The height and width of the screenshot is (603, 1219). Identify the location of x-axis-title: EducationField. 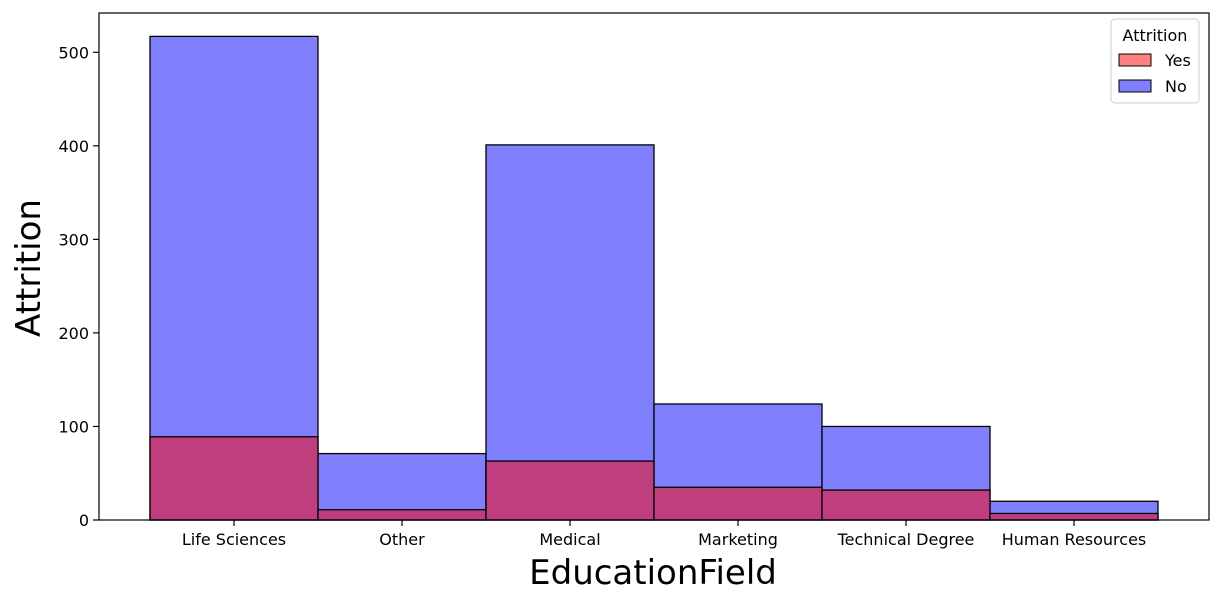
(653, 573).